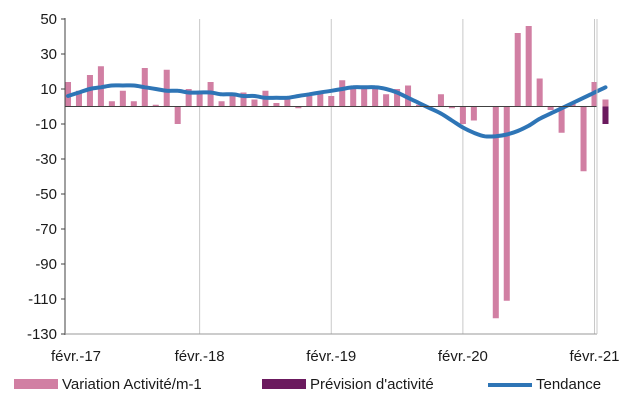 This screenshot has width=633, height=397. What do you see at coordinates (46, 159) in the screenshot?
I see `y-tick-label: -30` at bounding box center [46, 159].